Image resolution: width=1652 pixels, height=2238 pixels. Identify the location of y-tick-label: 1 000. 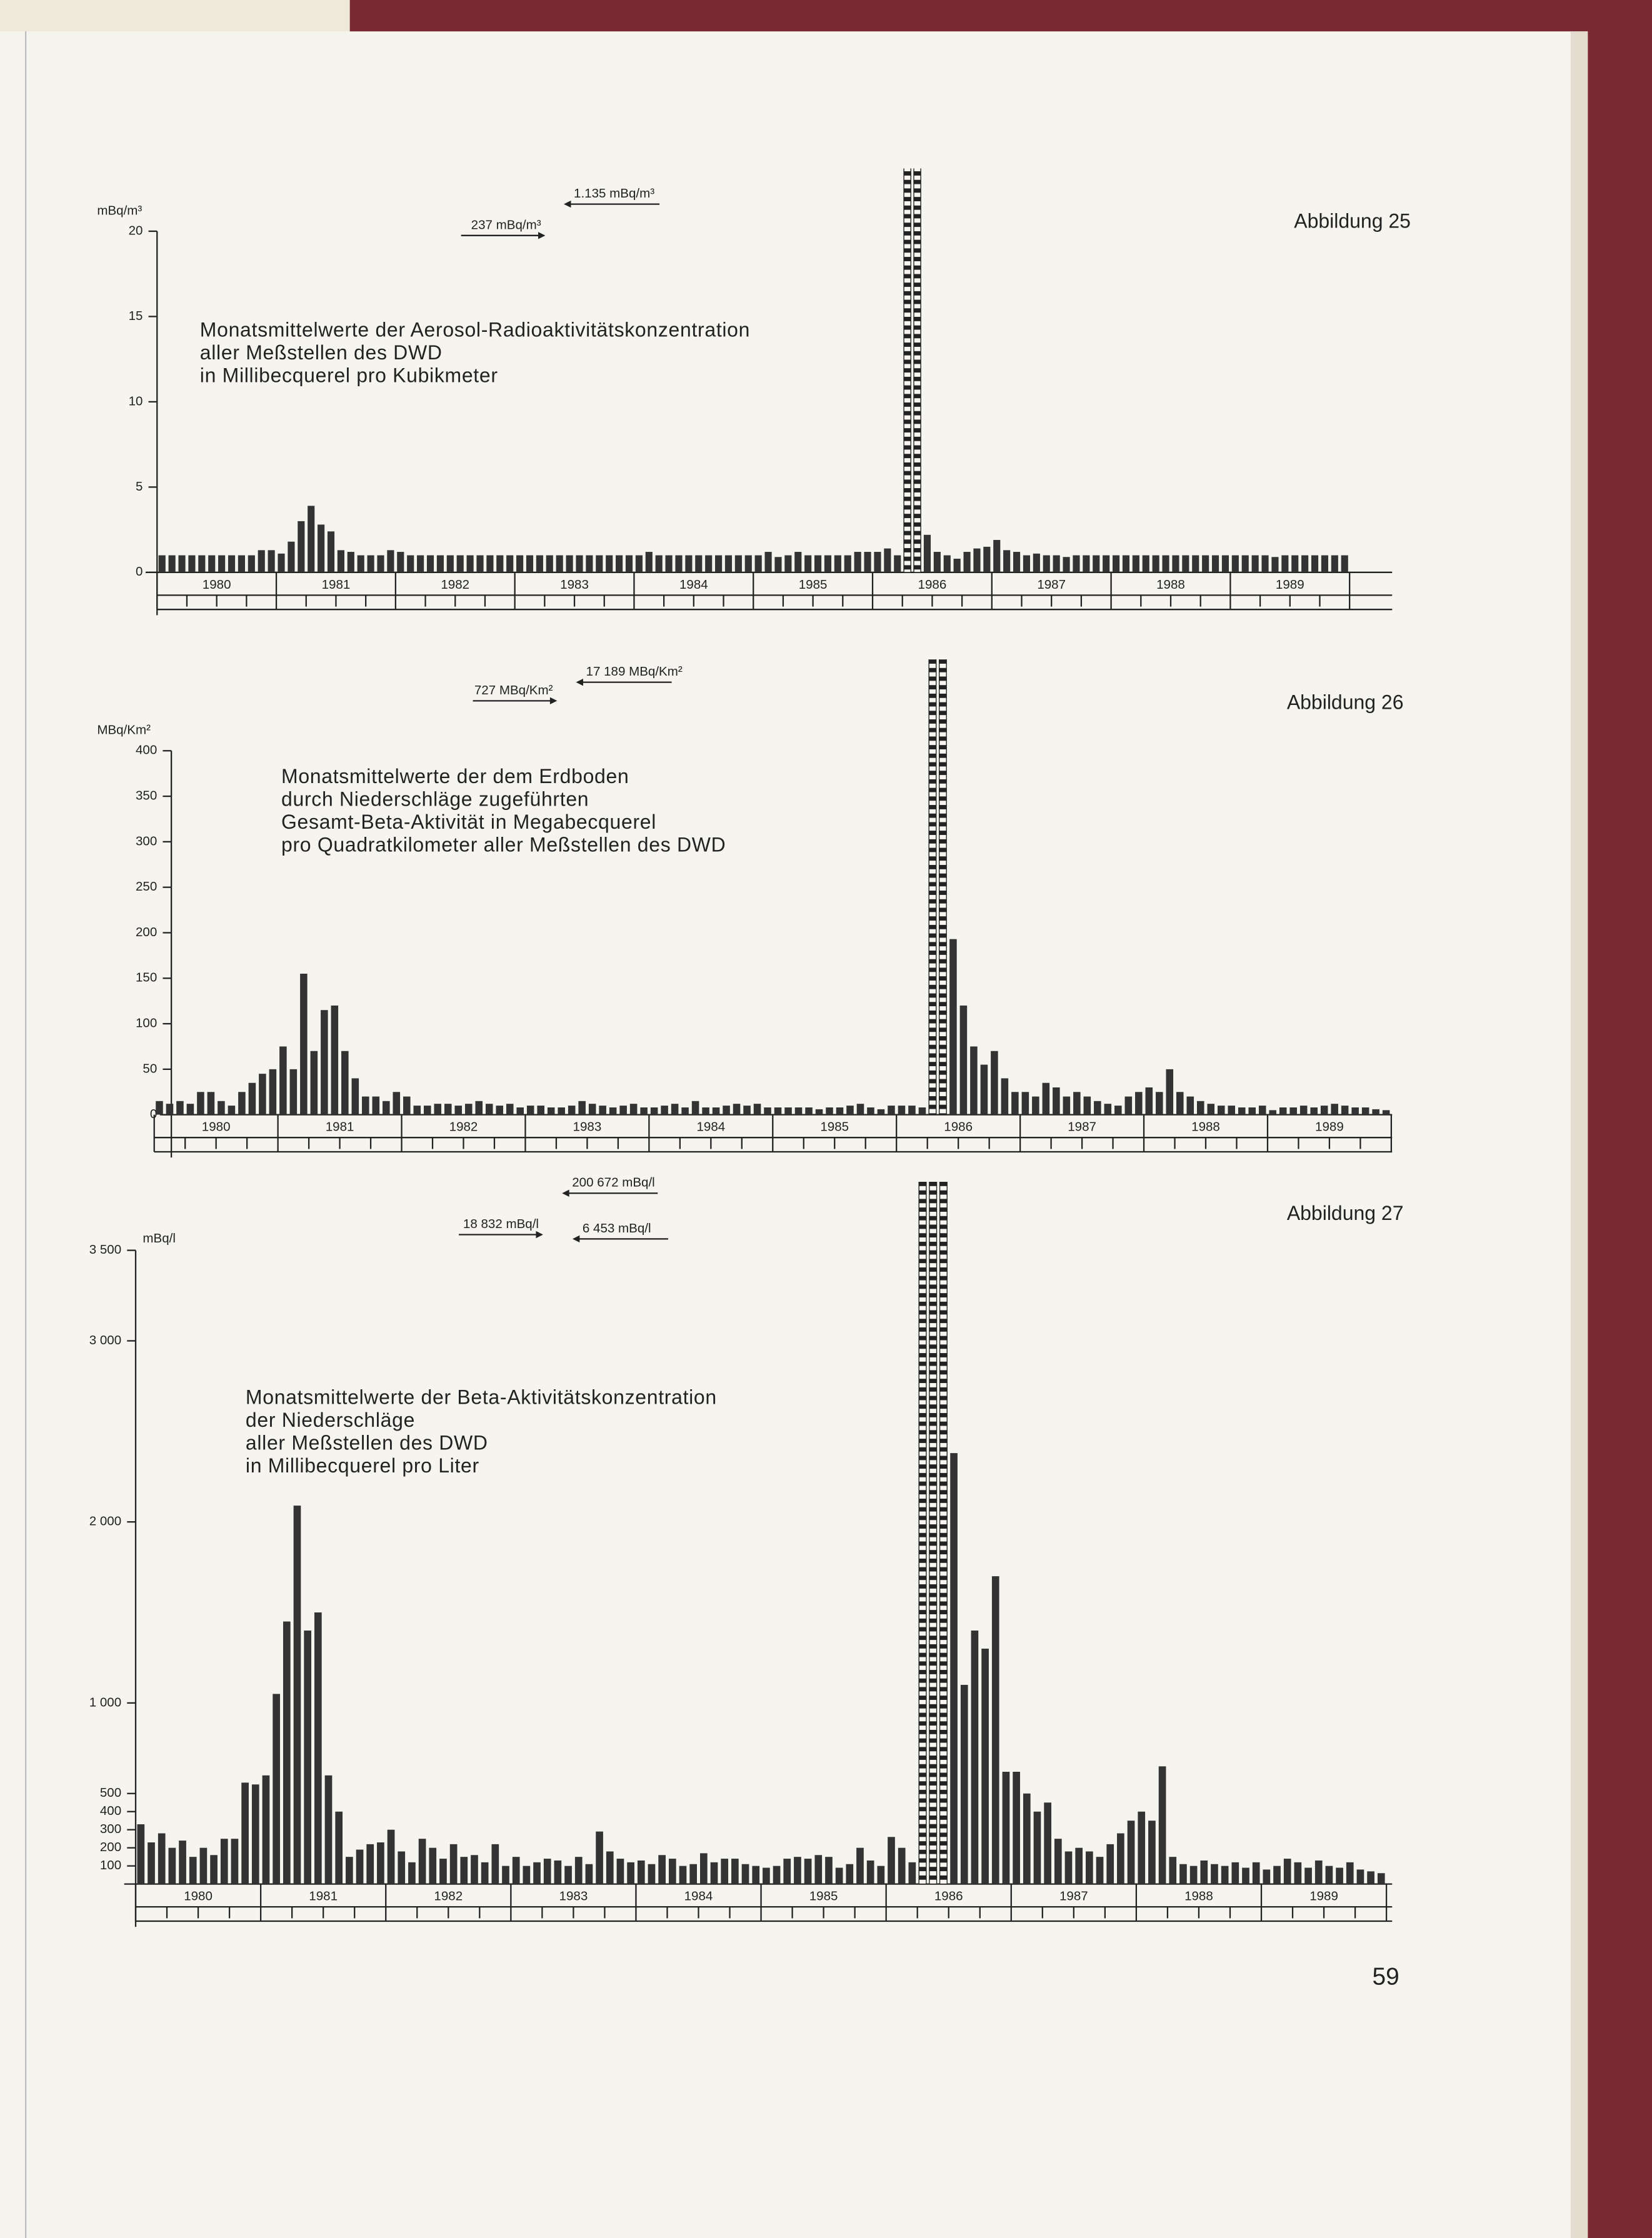
(105, 1702).